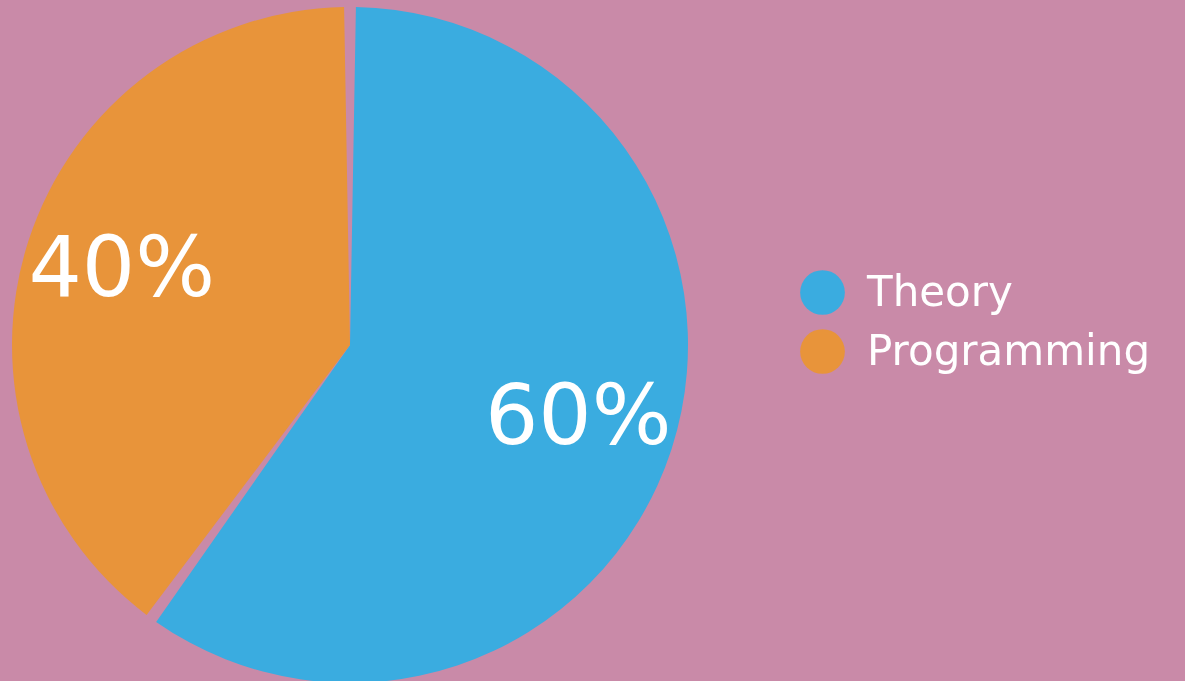 This screenshot has height=681, width=1185. Describe the element at coordinates (578, 415) in the screenshot. I see `data-label: 60%` at that location.